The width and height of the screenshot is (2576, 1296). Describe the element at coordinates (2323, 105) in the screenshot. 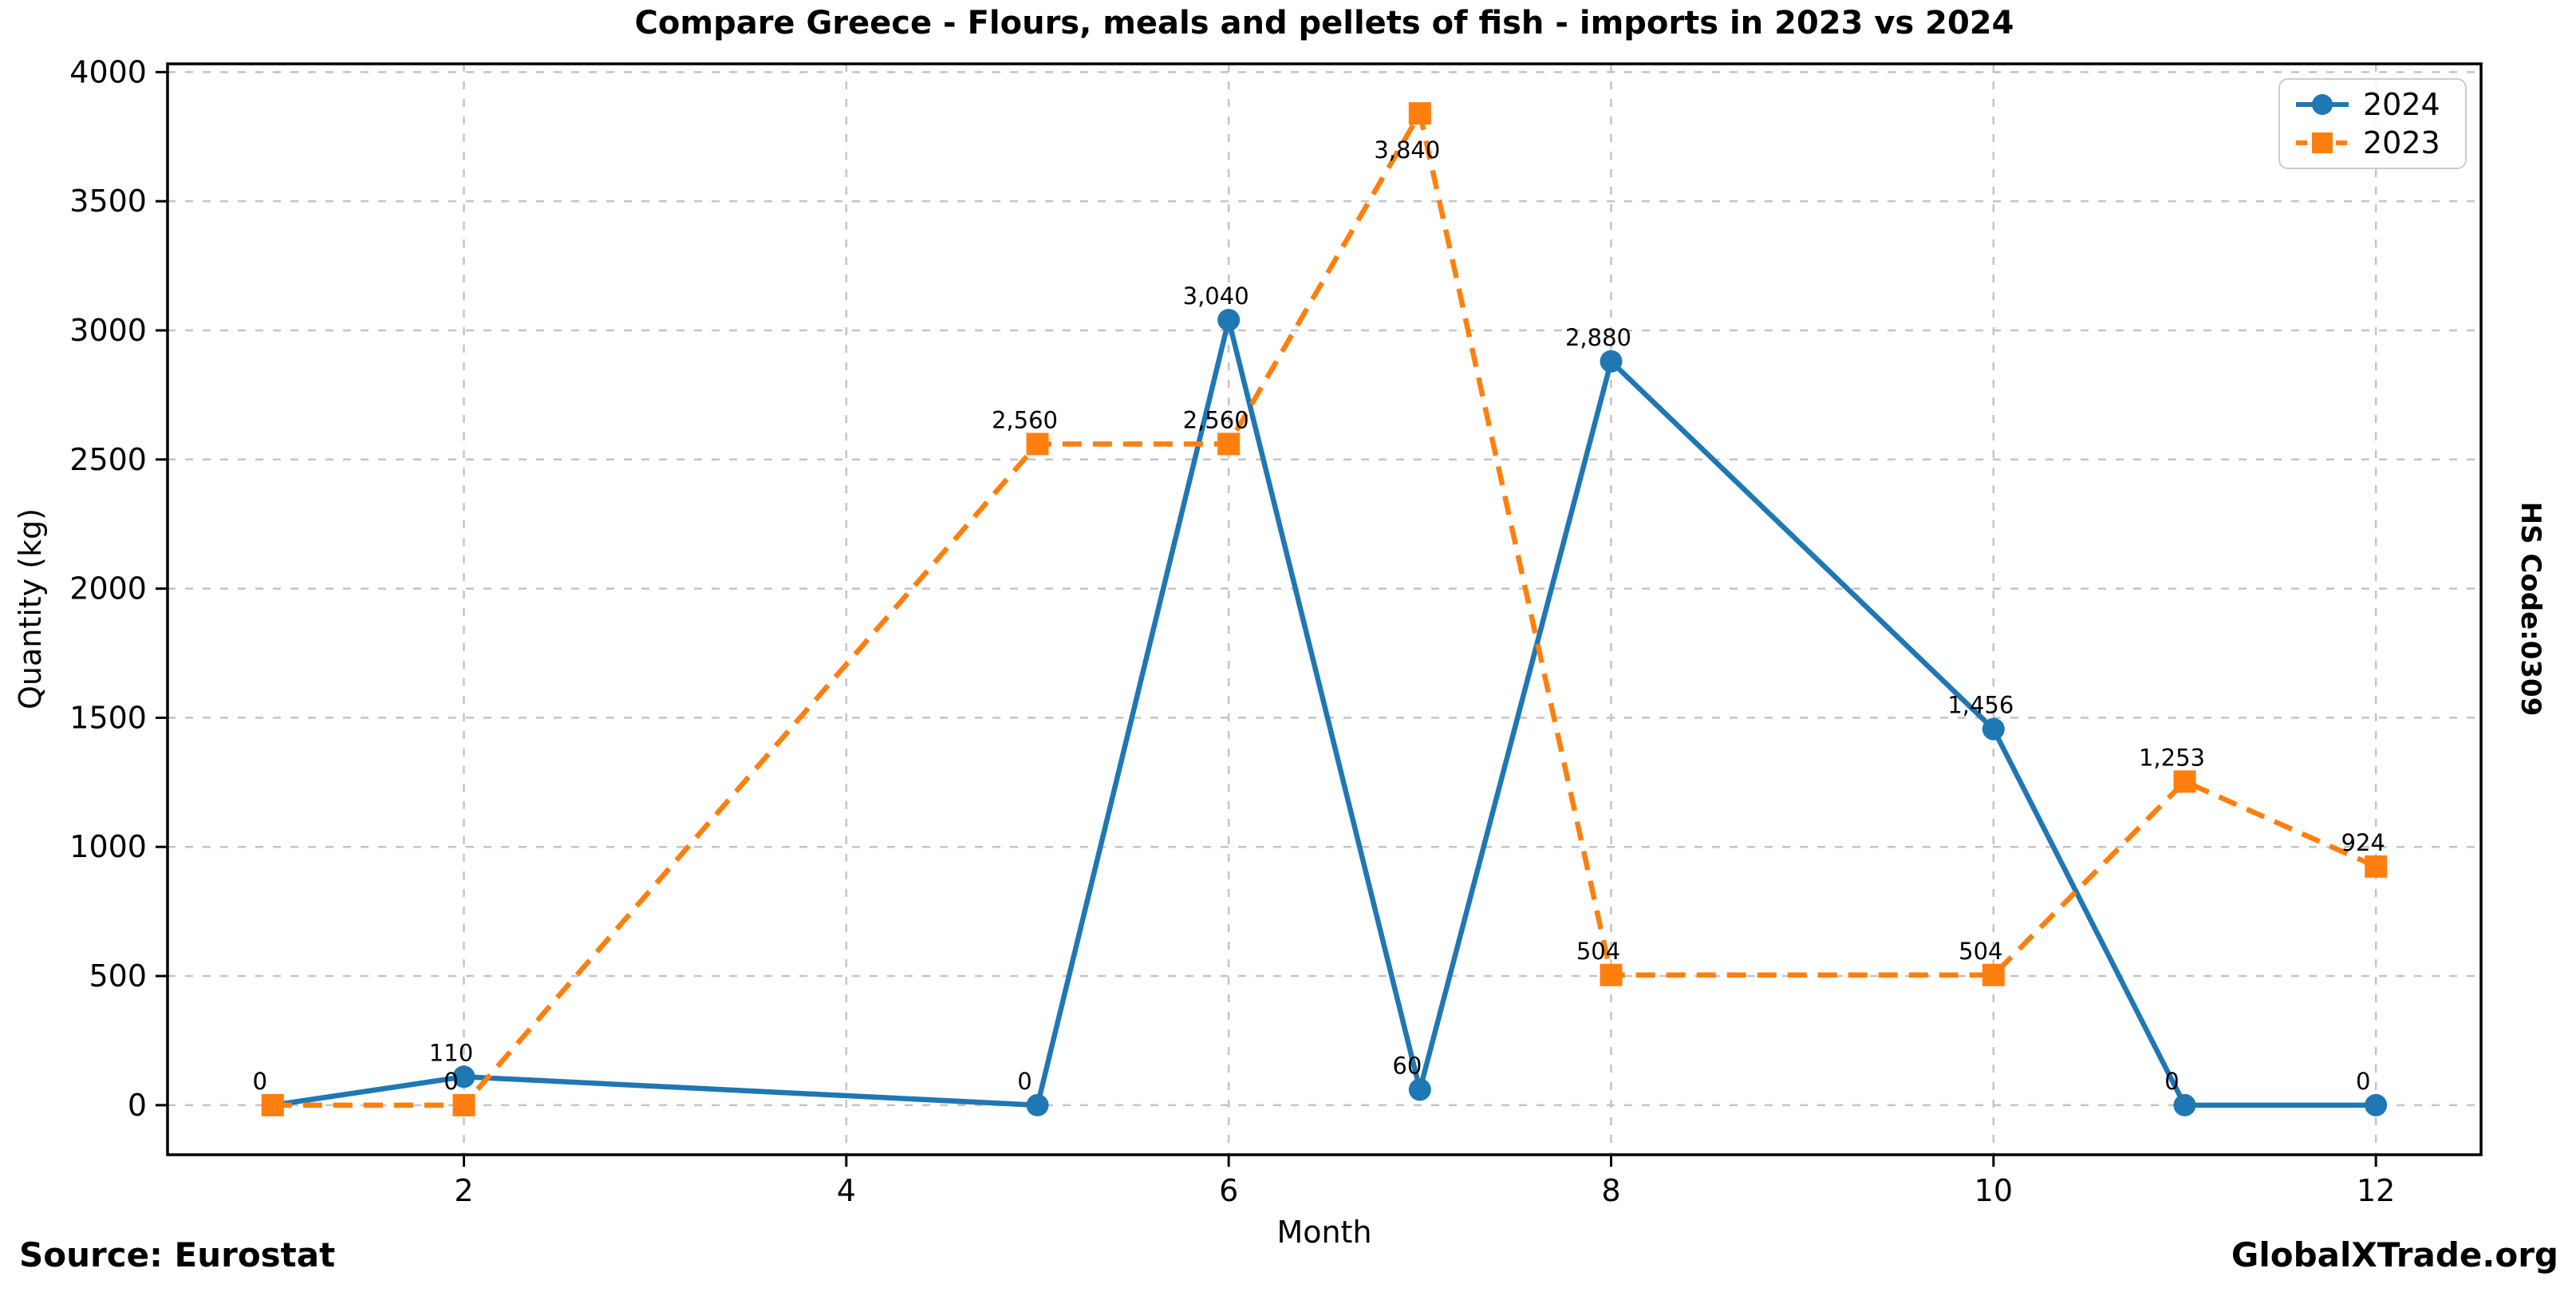

I see `line-circle-marker-icon` at that location.